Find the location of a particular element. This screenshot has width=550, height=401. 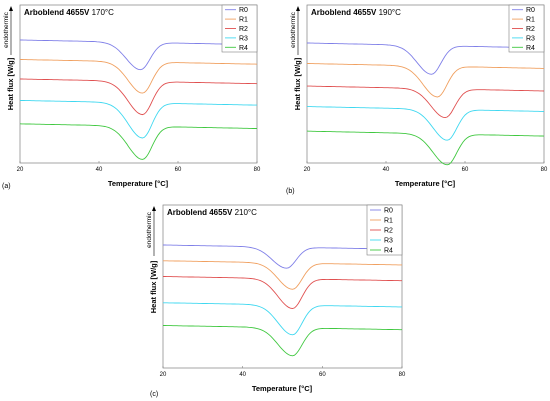

panel-label: (a) is located at coordinates (6, 186).